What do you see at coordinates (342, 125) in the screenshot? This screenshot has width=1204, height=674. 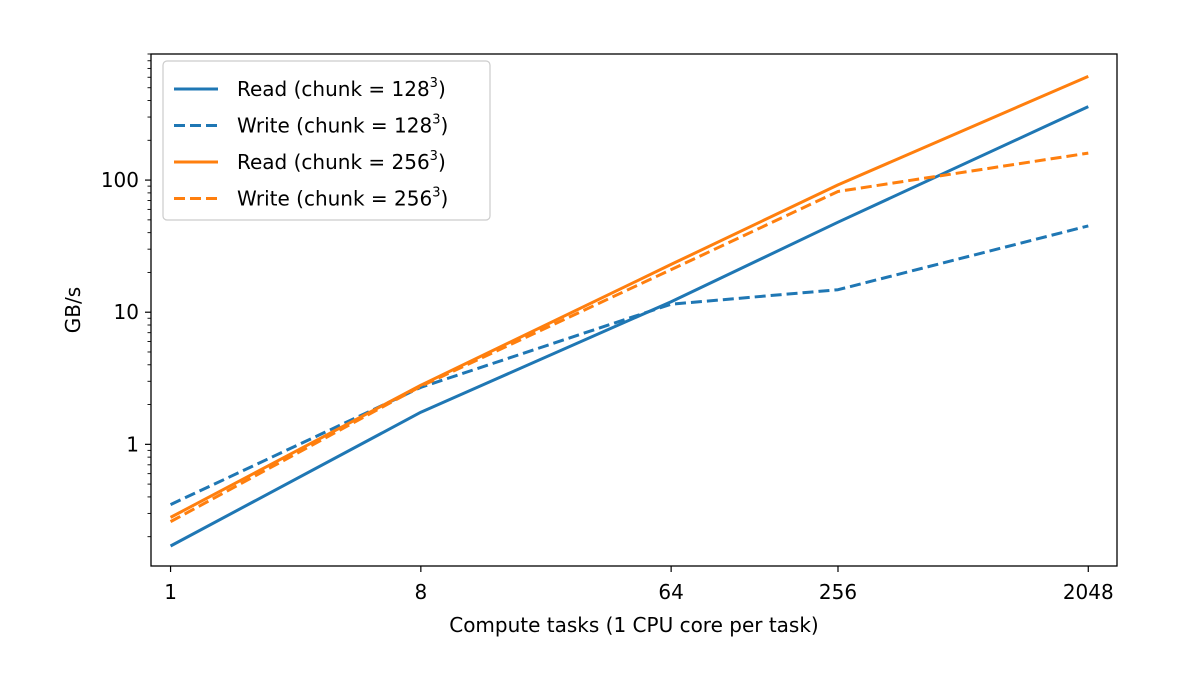 I see `legend-label-1: Write (chunk = 1283)` at bounding box center [342, 125].